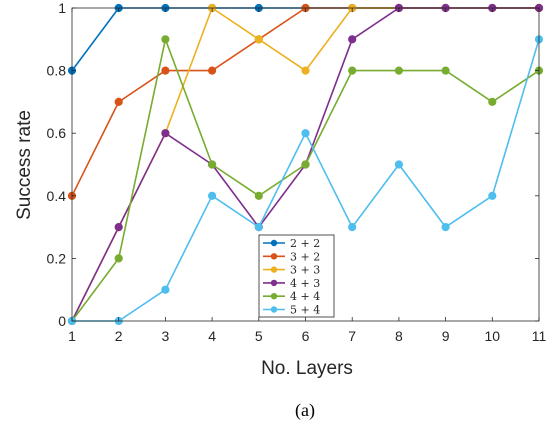  Describe the element at coordinates (493, 336) in the screenshot. I see `x-tick-label: 10` at that location.